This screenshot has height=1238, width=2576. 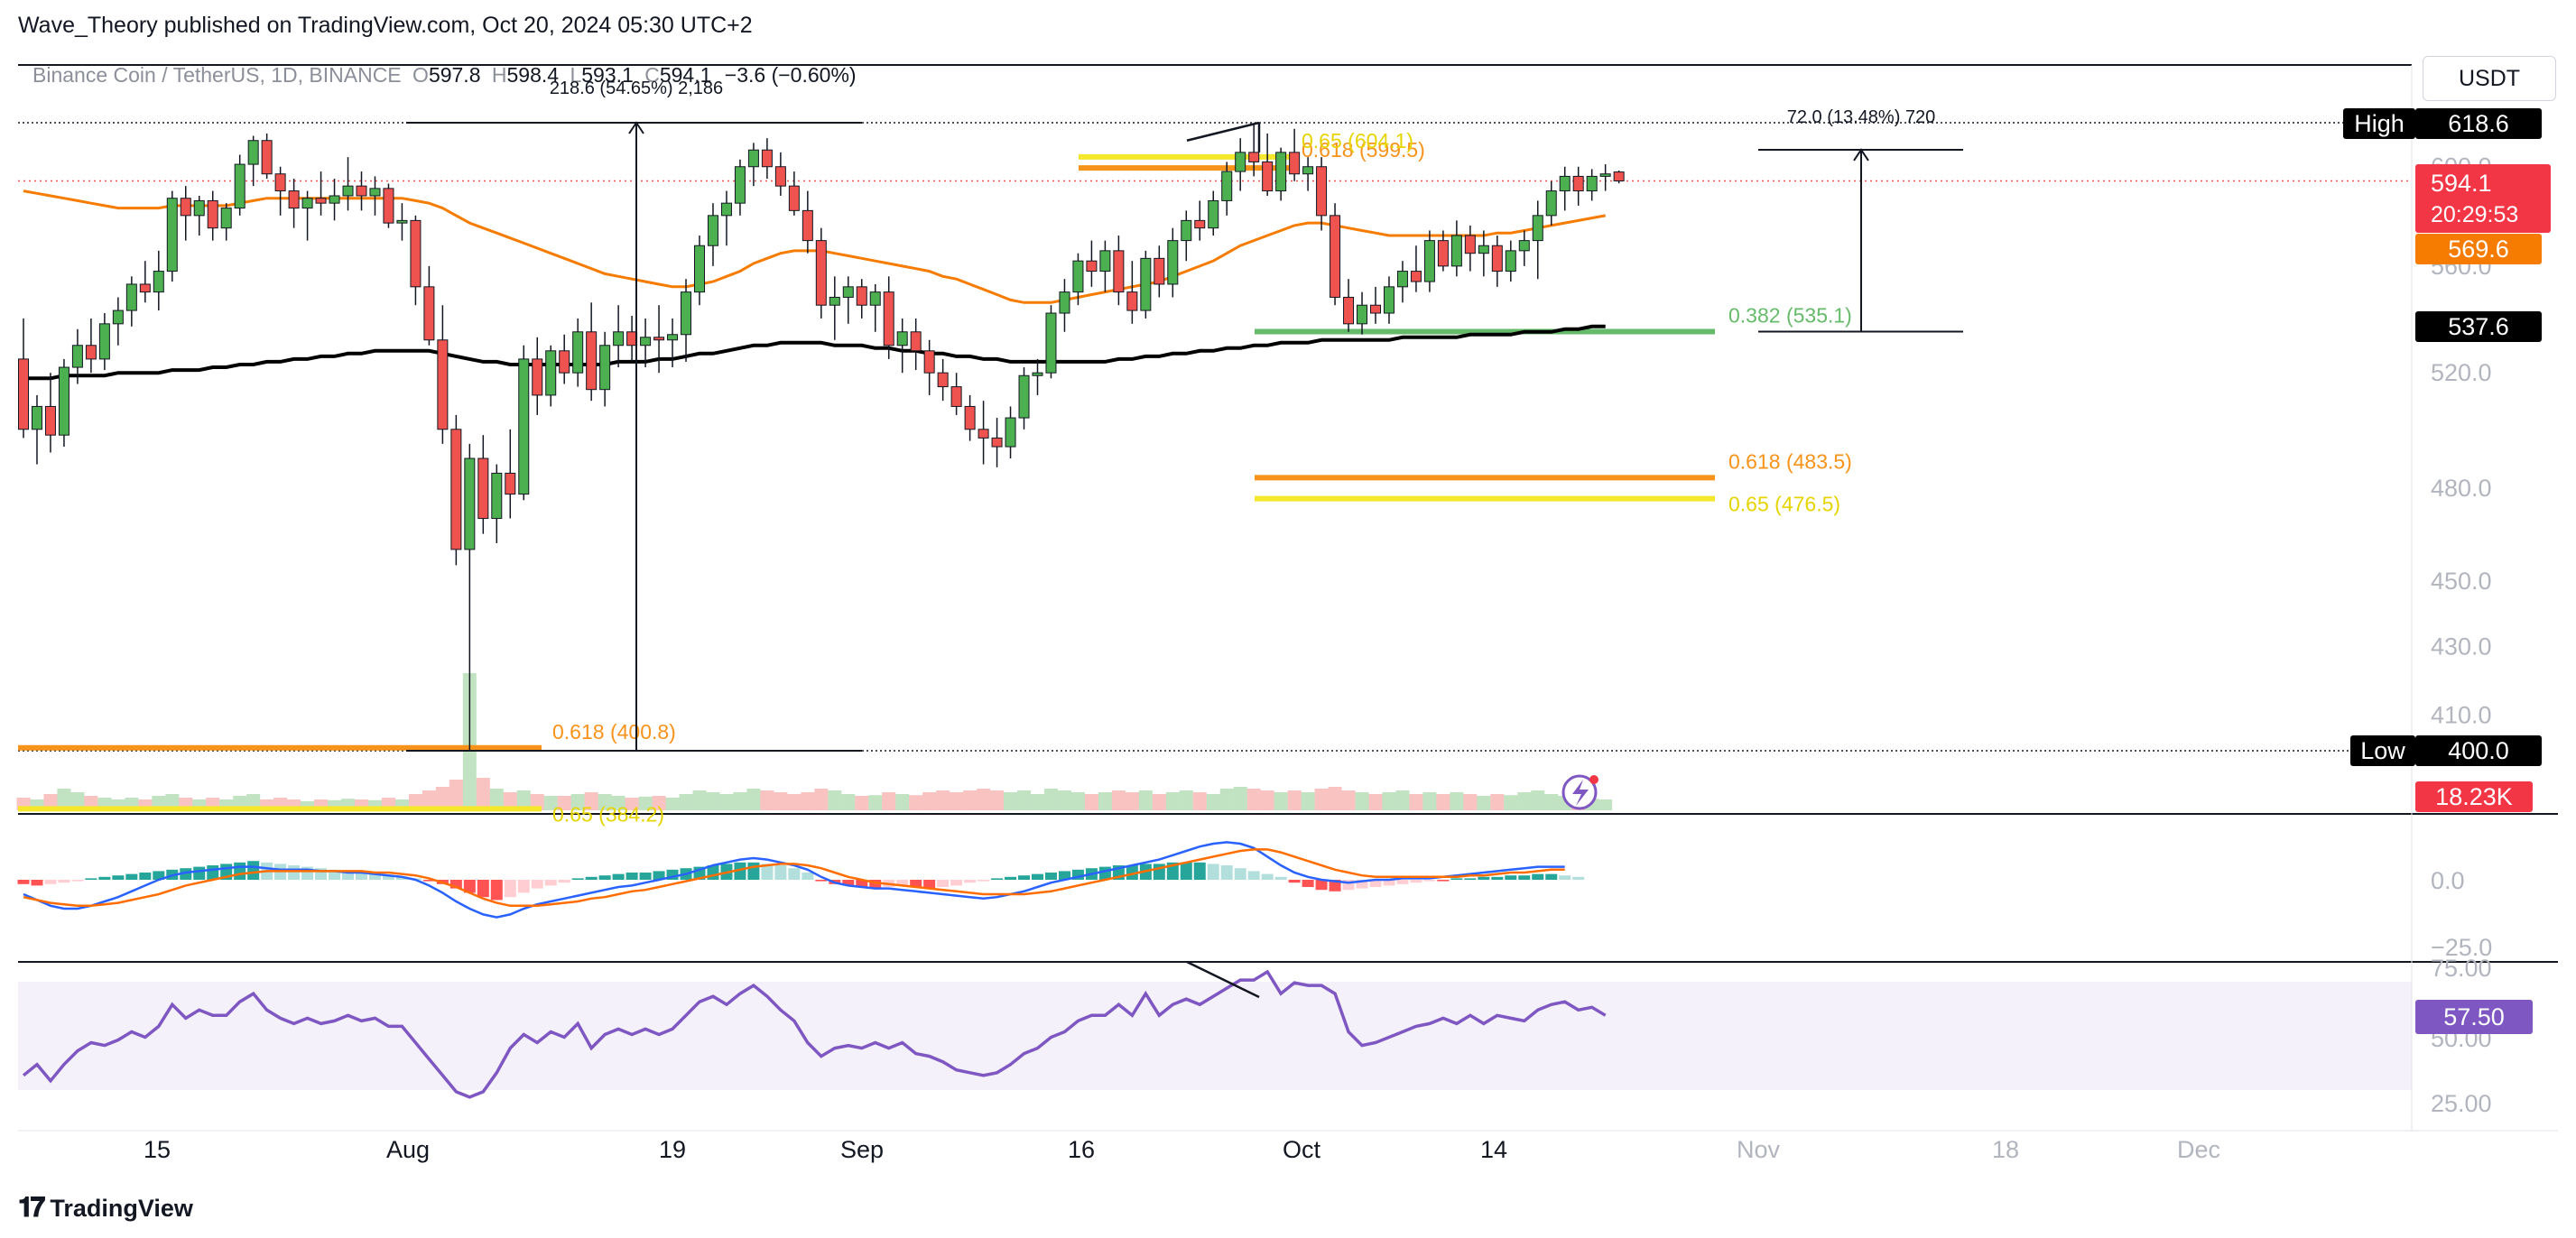 I want to click on tag-text: 400.0, so click(x=2479, y=750).